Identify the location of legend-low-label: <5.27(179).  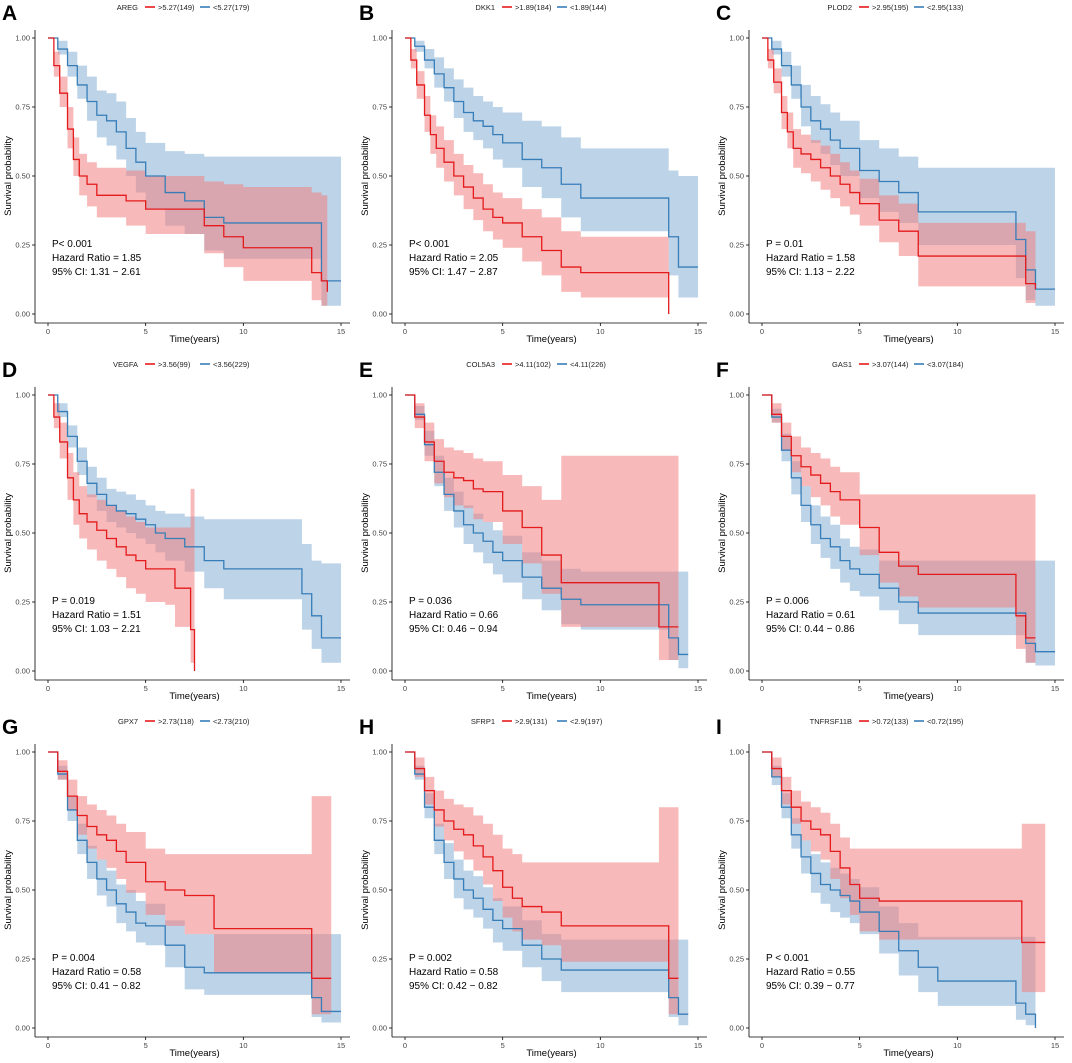
(231, 7).